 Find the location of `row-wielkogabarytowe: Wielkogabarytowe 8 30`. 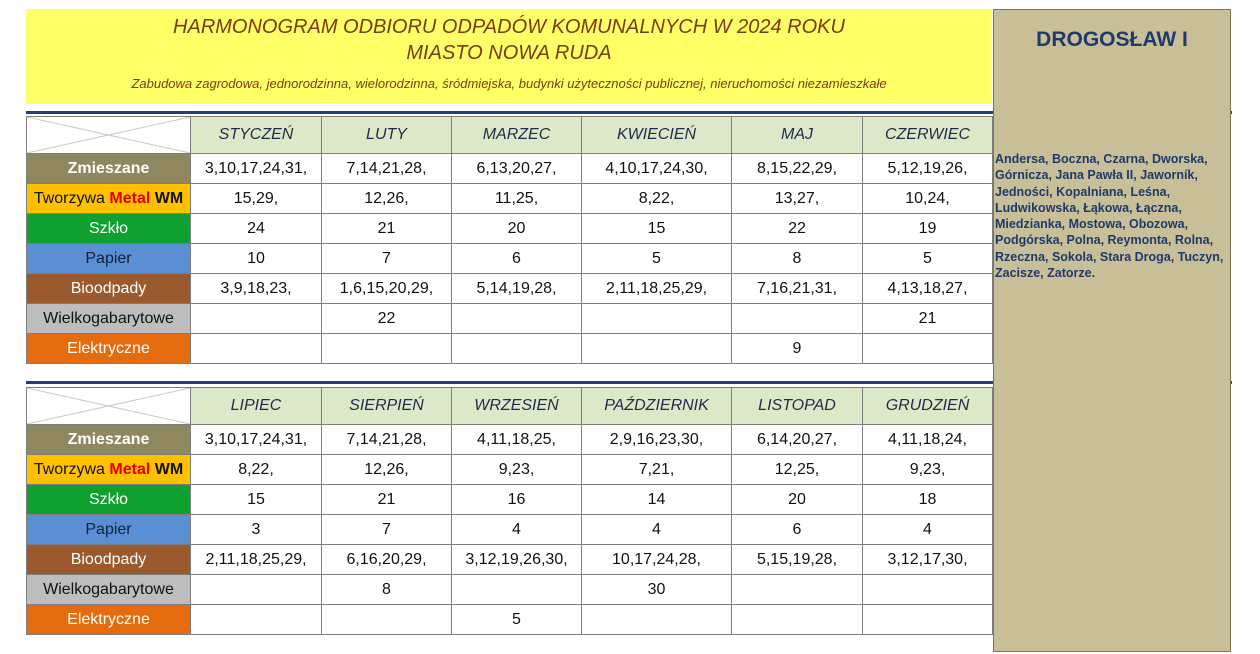

row-wielkogabarytowe: Wielkogabarytowe 8 30 is located at coordinates (509, 589).